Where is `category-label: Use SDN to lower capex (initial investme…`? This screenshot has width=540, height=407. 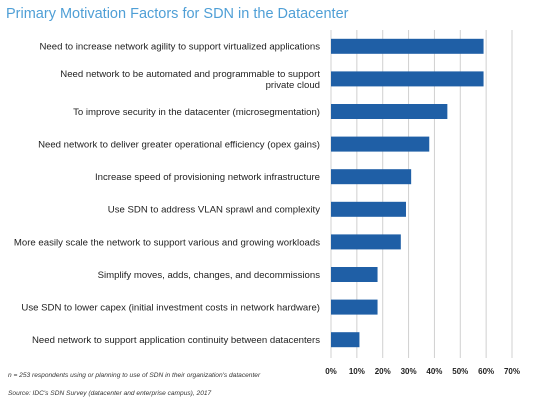
category-label: Use SDN to lower capex (initial investme… is located at coordinates (170, 308).